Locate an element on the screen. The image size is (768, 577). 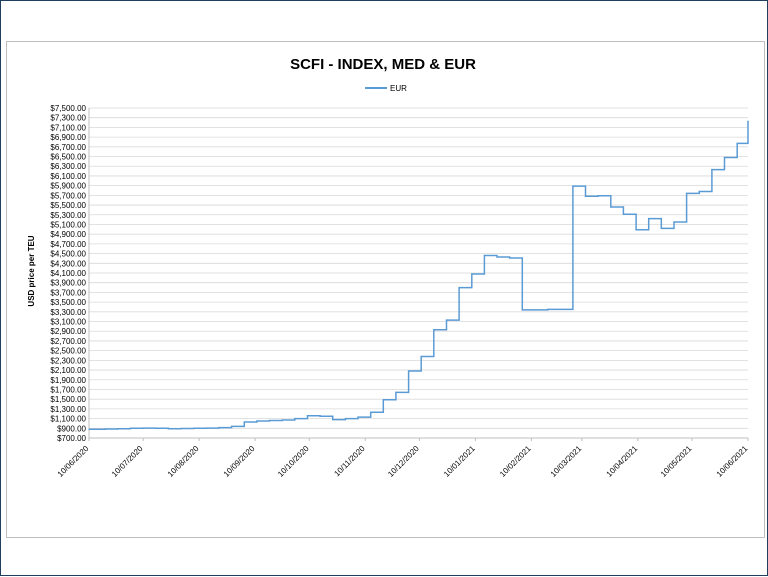
x-tick-label: 10/06/2021 is located at coordinates (732, 461).